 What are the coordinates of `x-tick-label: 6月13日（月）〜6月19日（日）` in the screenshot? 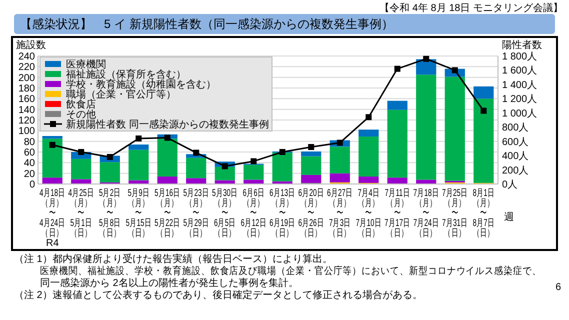 It's located at (283, 212).